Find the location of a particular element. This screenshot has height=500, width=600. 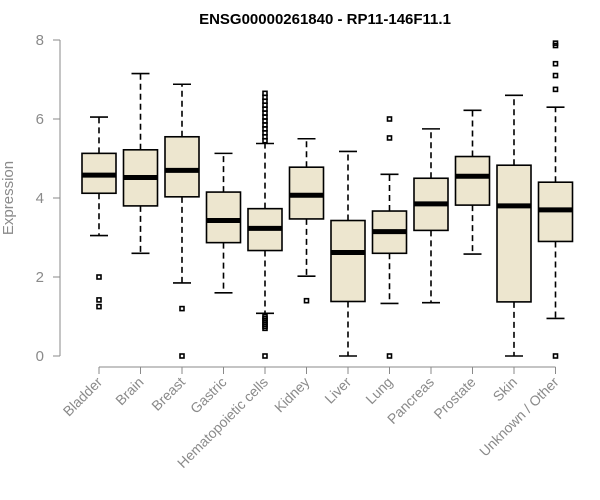

x-tick-label: Prostate is located at coordinates (454, 398).